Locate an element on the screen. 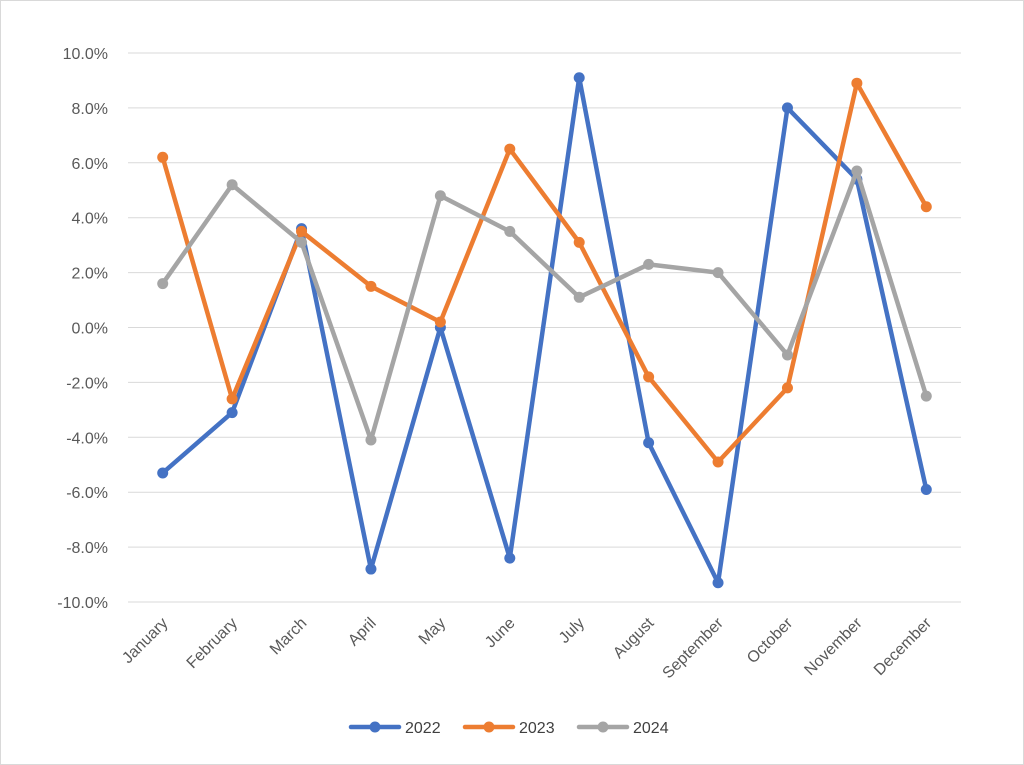  x-tick-label: April is located at coordinates (362, 632).